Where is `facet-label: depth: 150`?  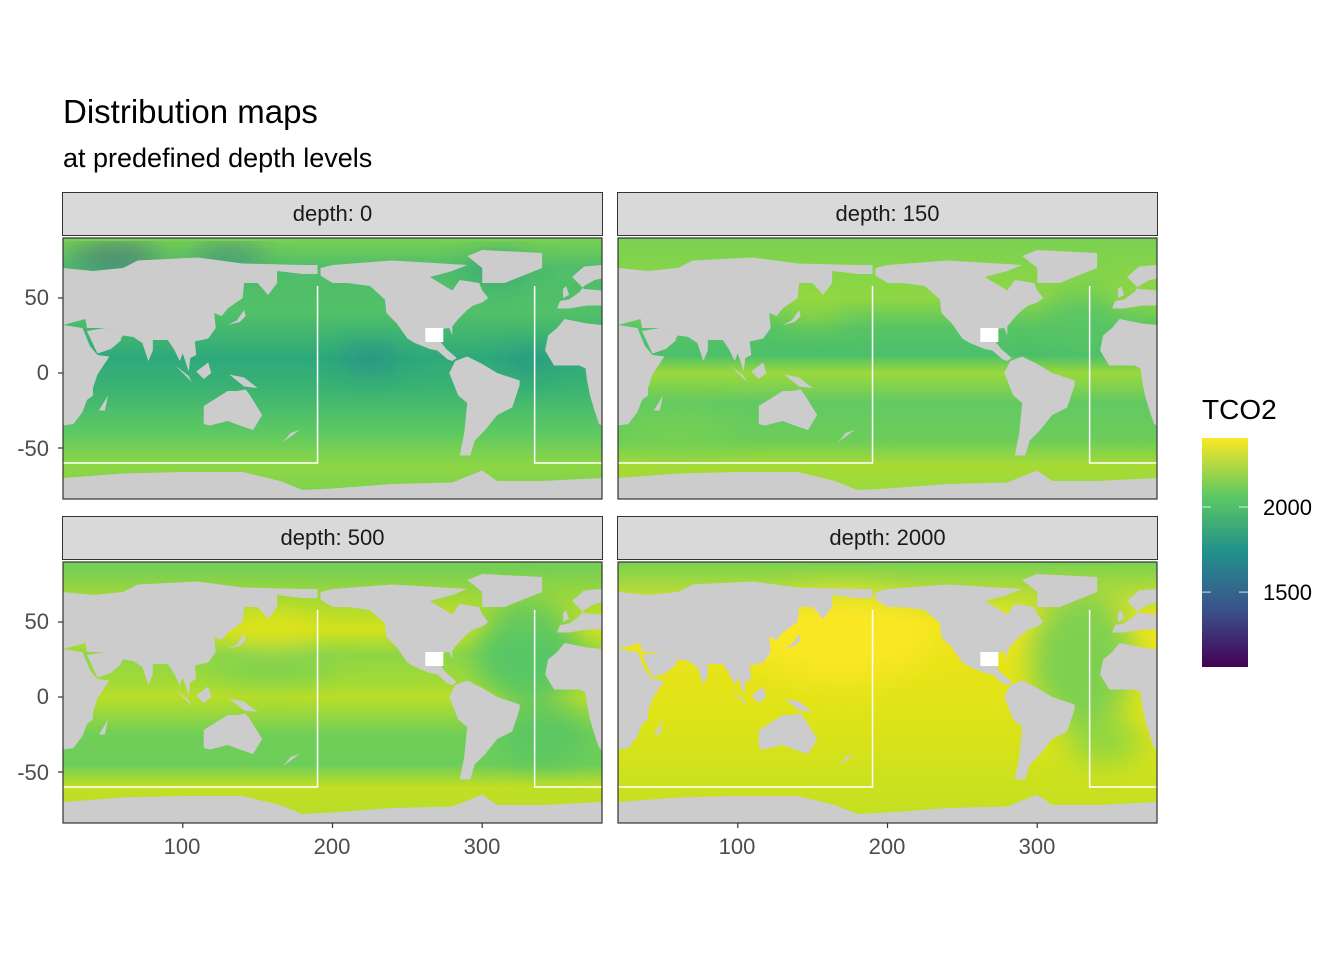 facet-label: depth: 150 is located at coordinates (887, 213).